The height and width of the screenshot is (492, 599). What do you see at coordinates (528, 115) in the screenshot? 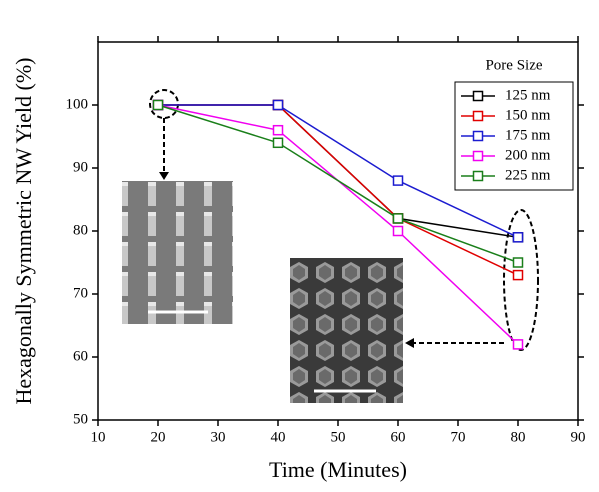
I see `legend-label: 150 nm` at bounding box center [528, 115].